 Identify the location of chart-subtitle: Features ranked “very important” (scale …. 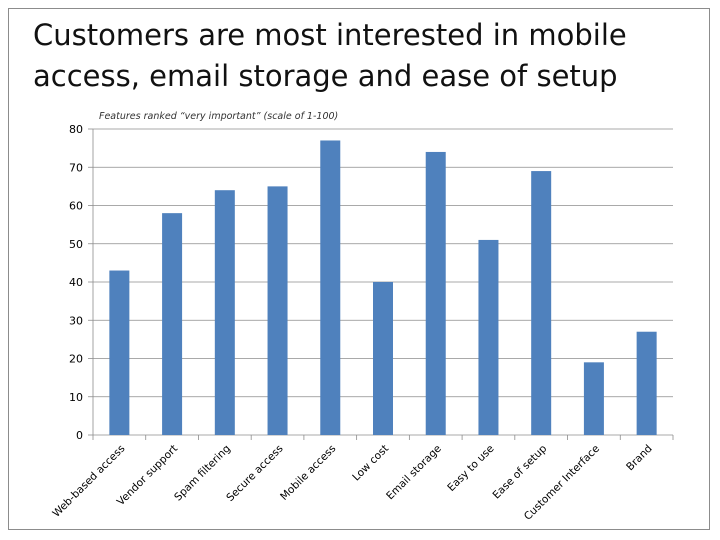
(219, 116).